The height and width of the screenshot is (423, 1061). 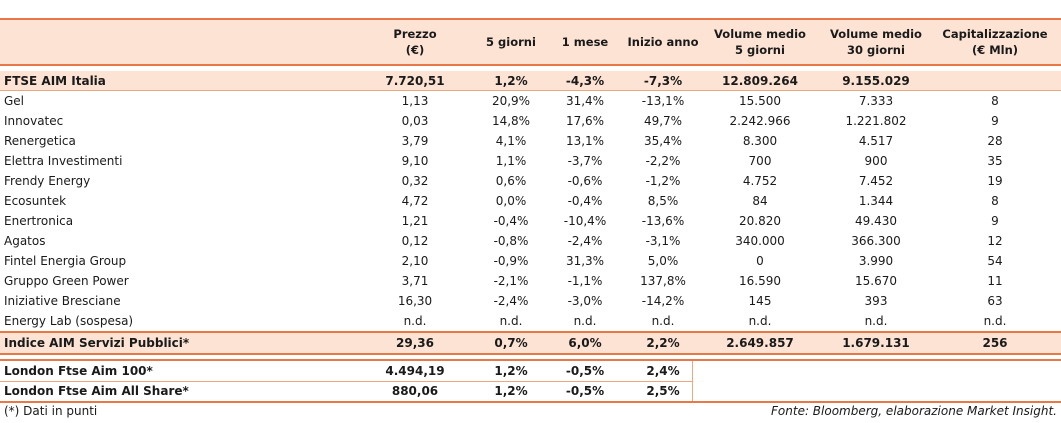 What do you see at coordinates (760, 321) in the screenshot?
I see `cell-volume-5-days: n.d.` at bounding box center [760, 321].